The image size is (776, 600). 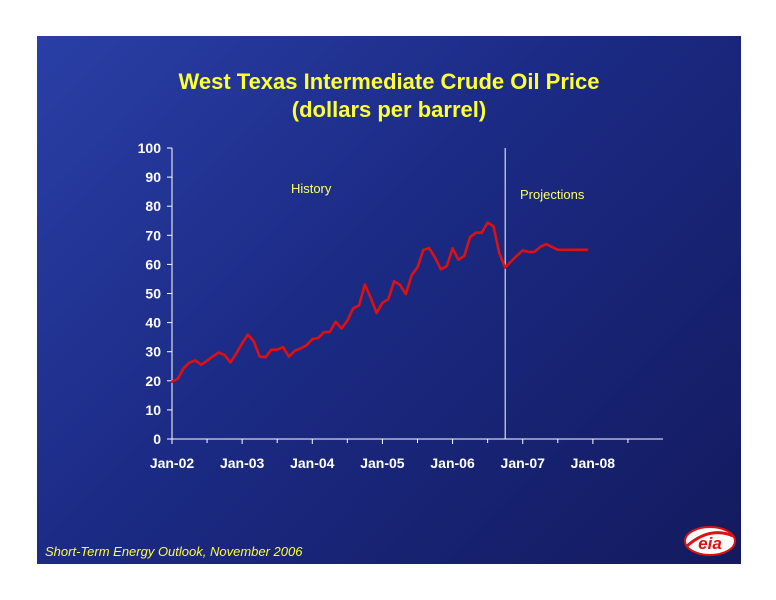 I want to click on y-tick-label: 70, so click(x=153, y=235).